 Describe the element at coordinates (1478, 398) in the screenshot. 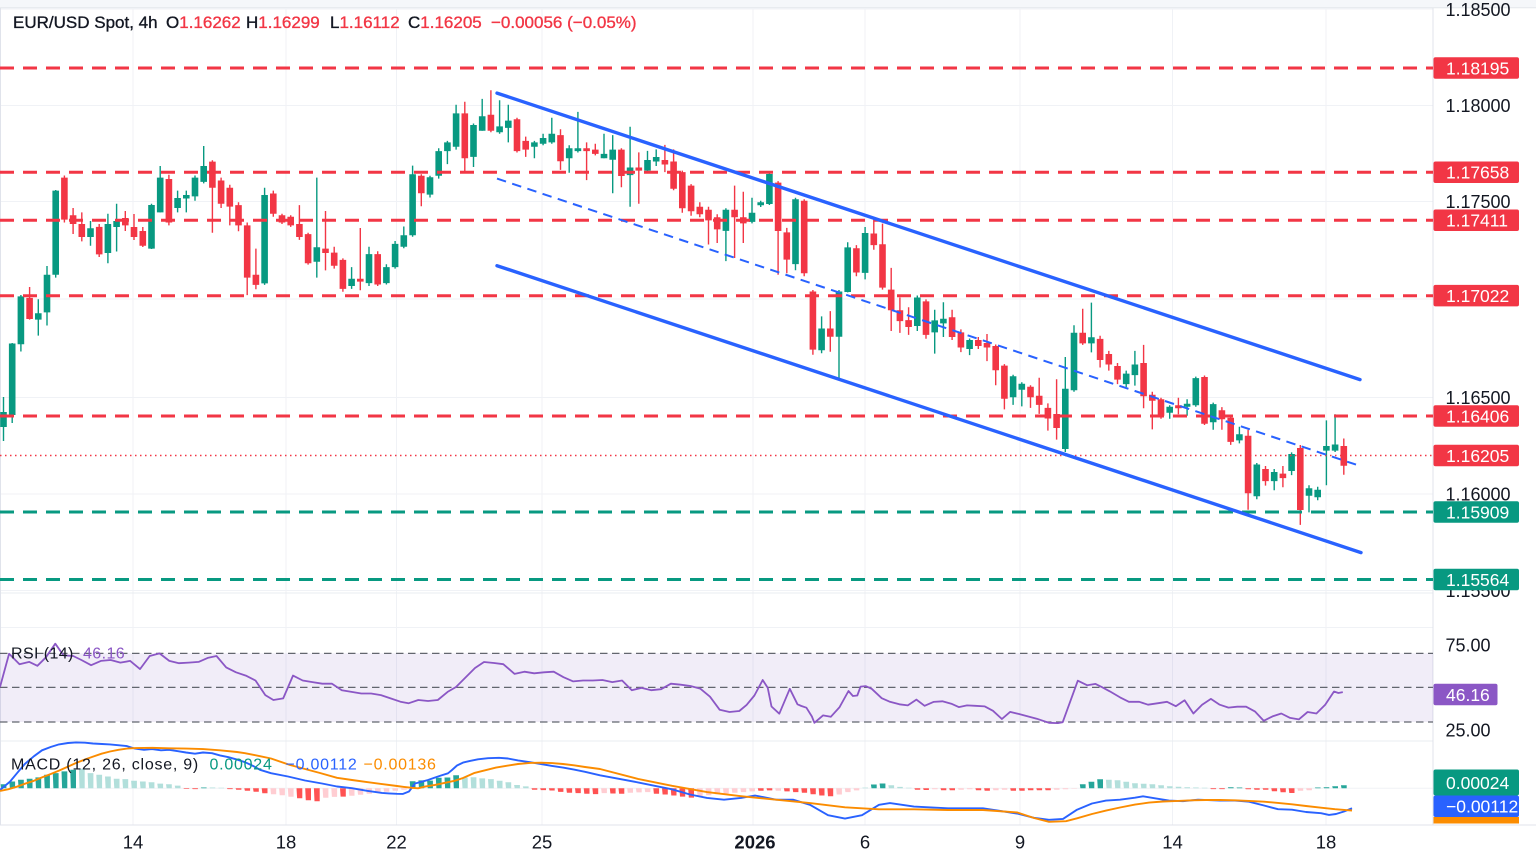

I see `svg-text: 1.16500` at that location.